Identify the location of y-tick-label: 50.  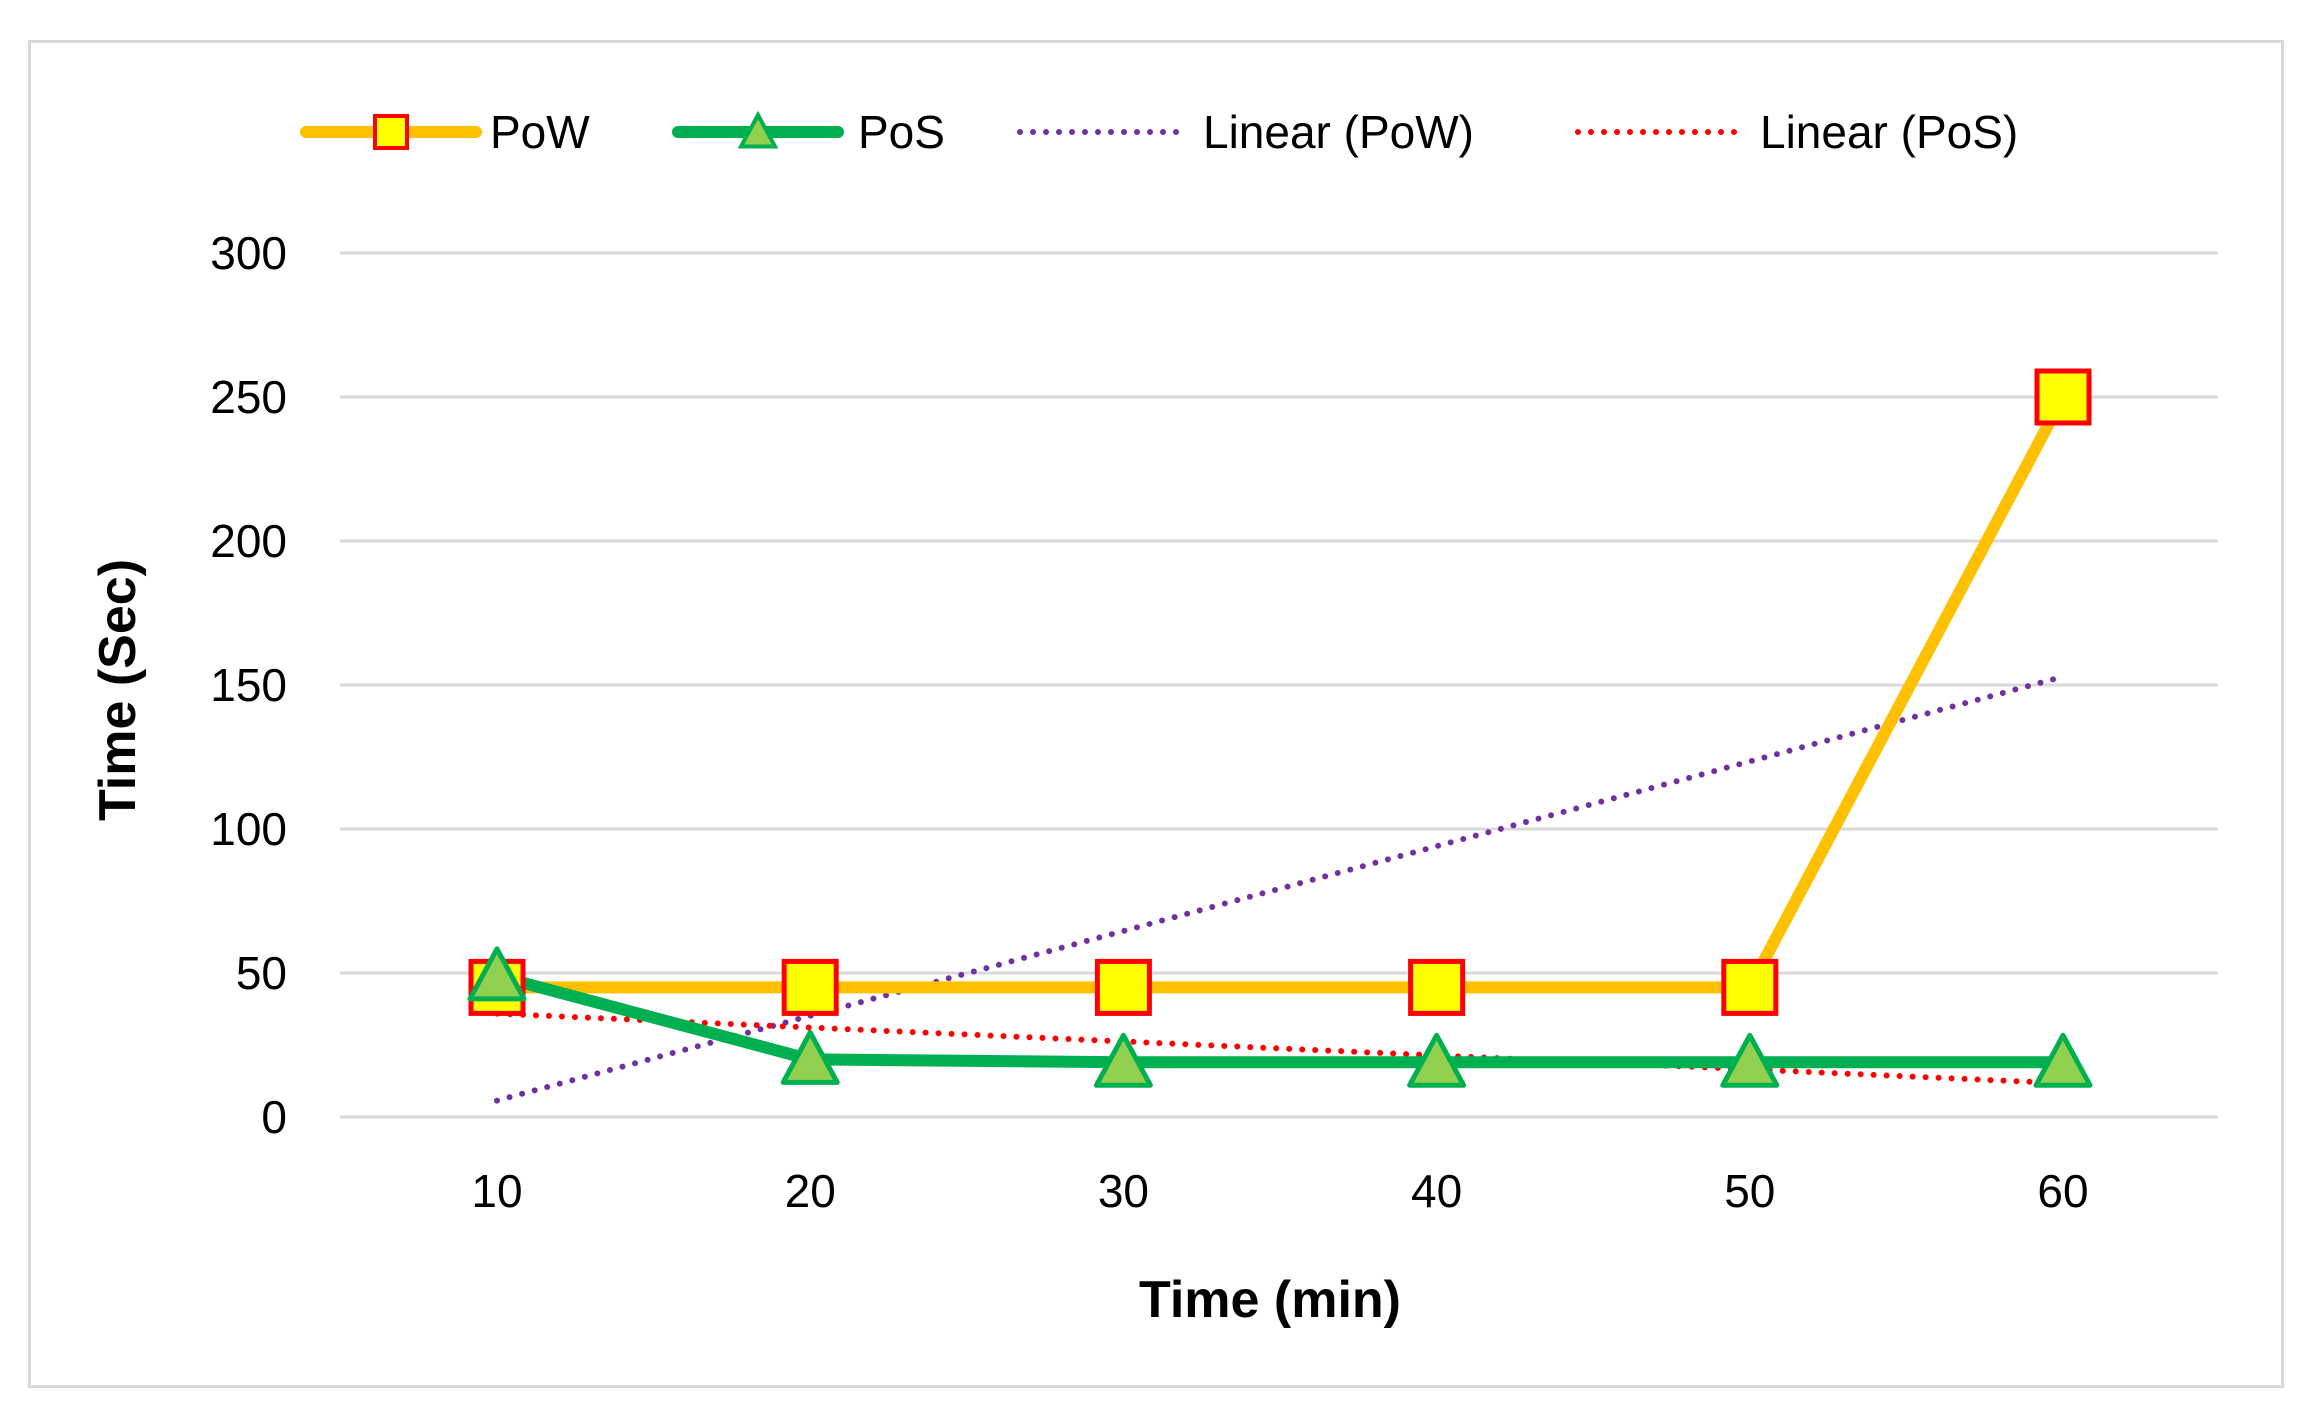
(261, 973).